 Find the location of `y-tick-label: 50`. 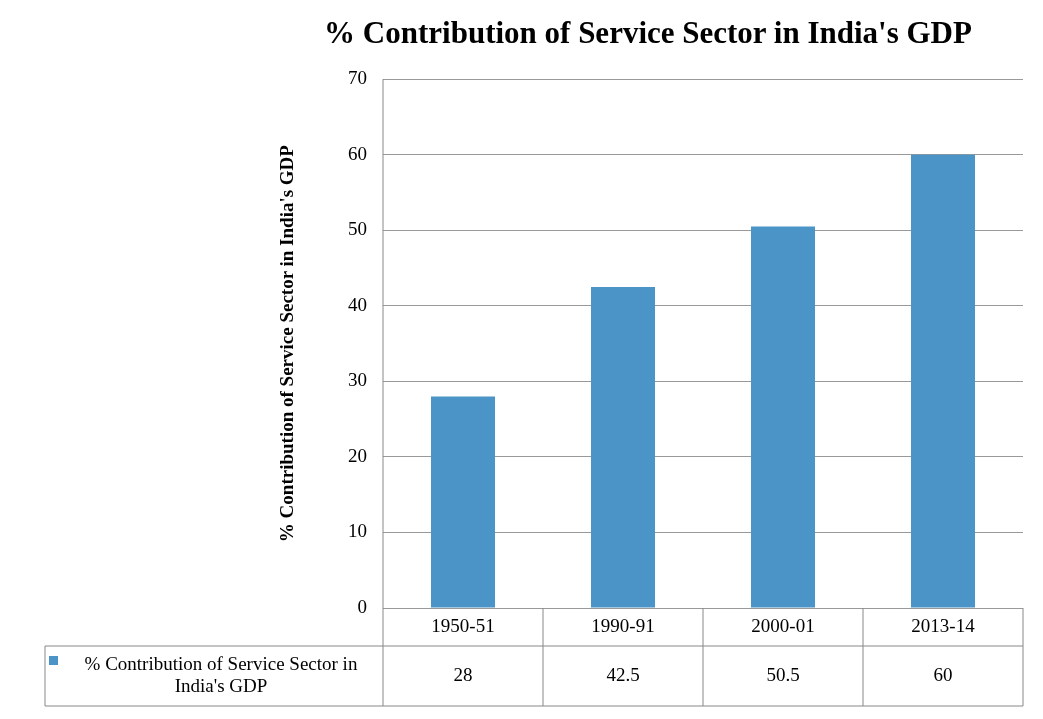

y-tick-label: 50 is located at coordinates (357, 229).